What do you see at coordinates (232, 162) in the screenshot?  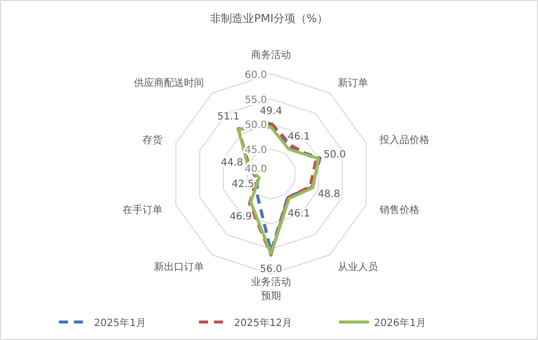 I see `data-label: 44.8` at bounding box center [232, 162].